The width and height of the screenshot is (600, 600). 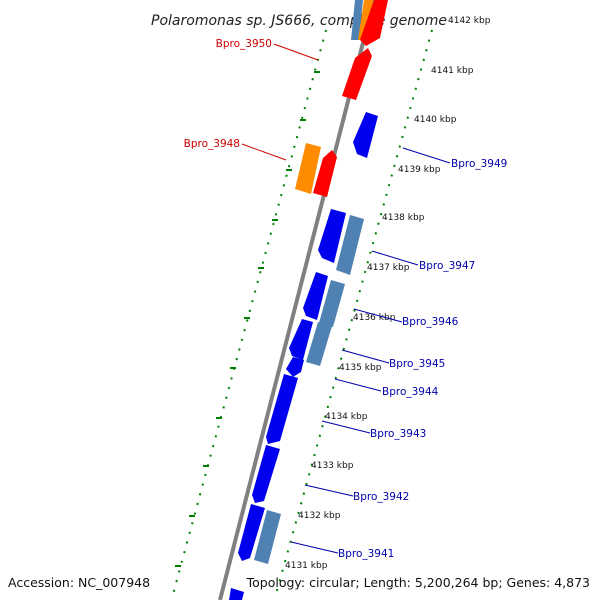 What do you see at coordinates (388, 268) in the screenshot?
I see `scale-label: 4137 kbp` at bounding box center [388, 268].